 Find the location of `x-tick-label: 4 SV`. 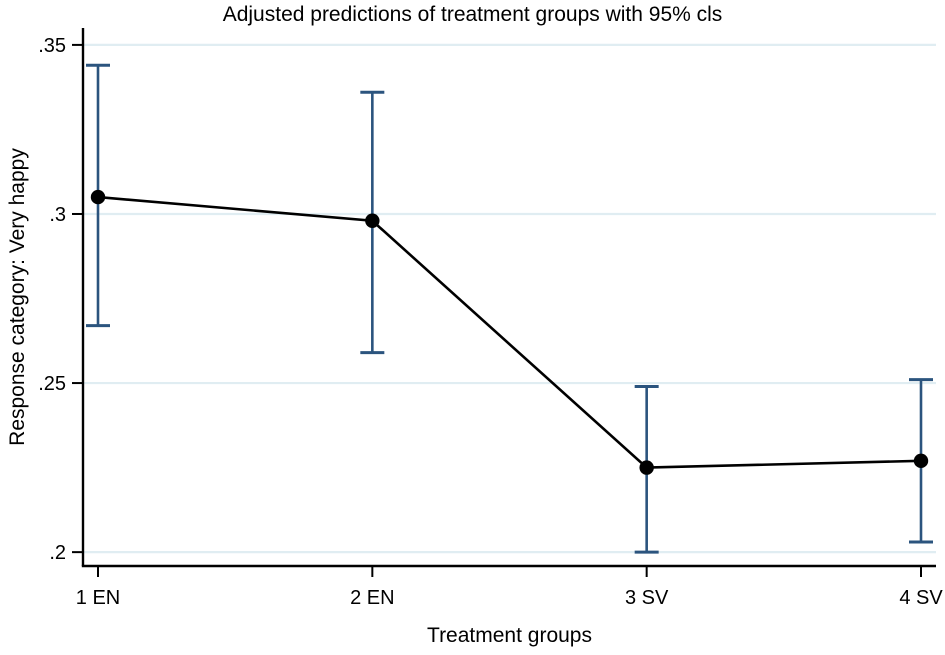

x-tick-label: 4 SV is located at coordinates (921, 598).